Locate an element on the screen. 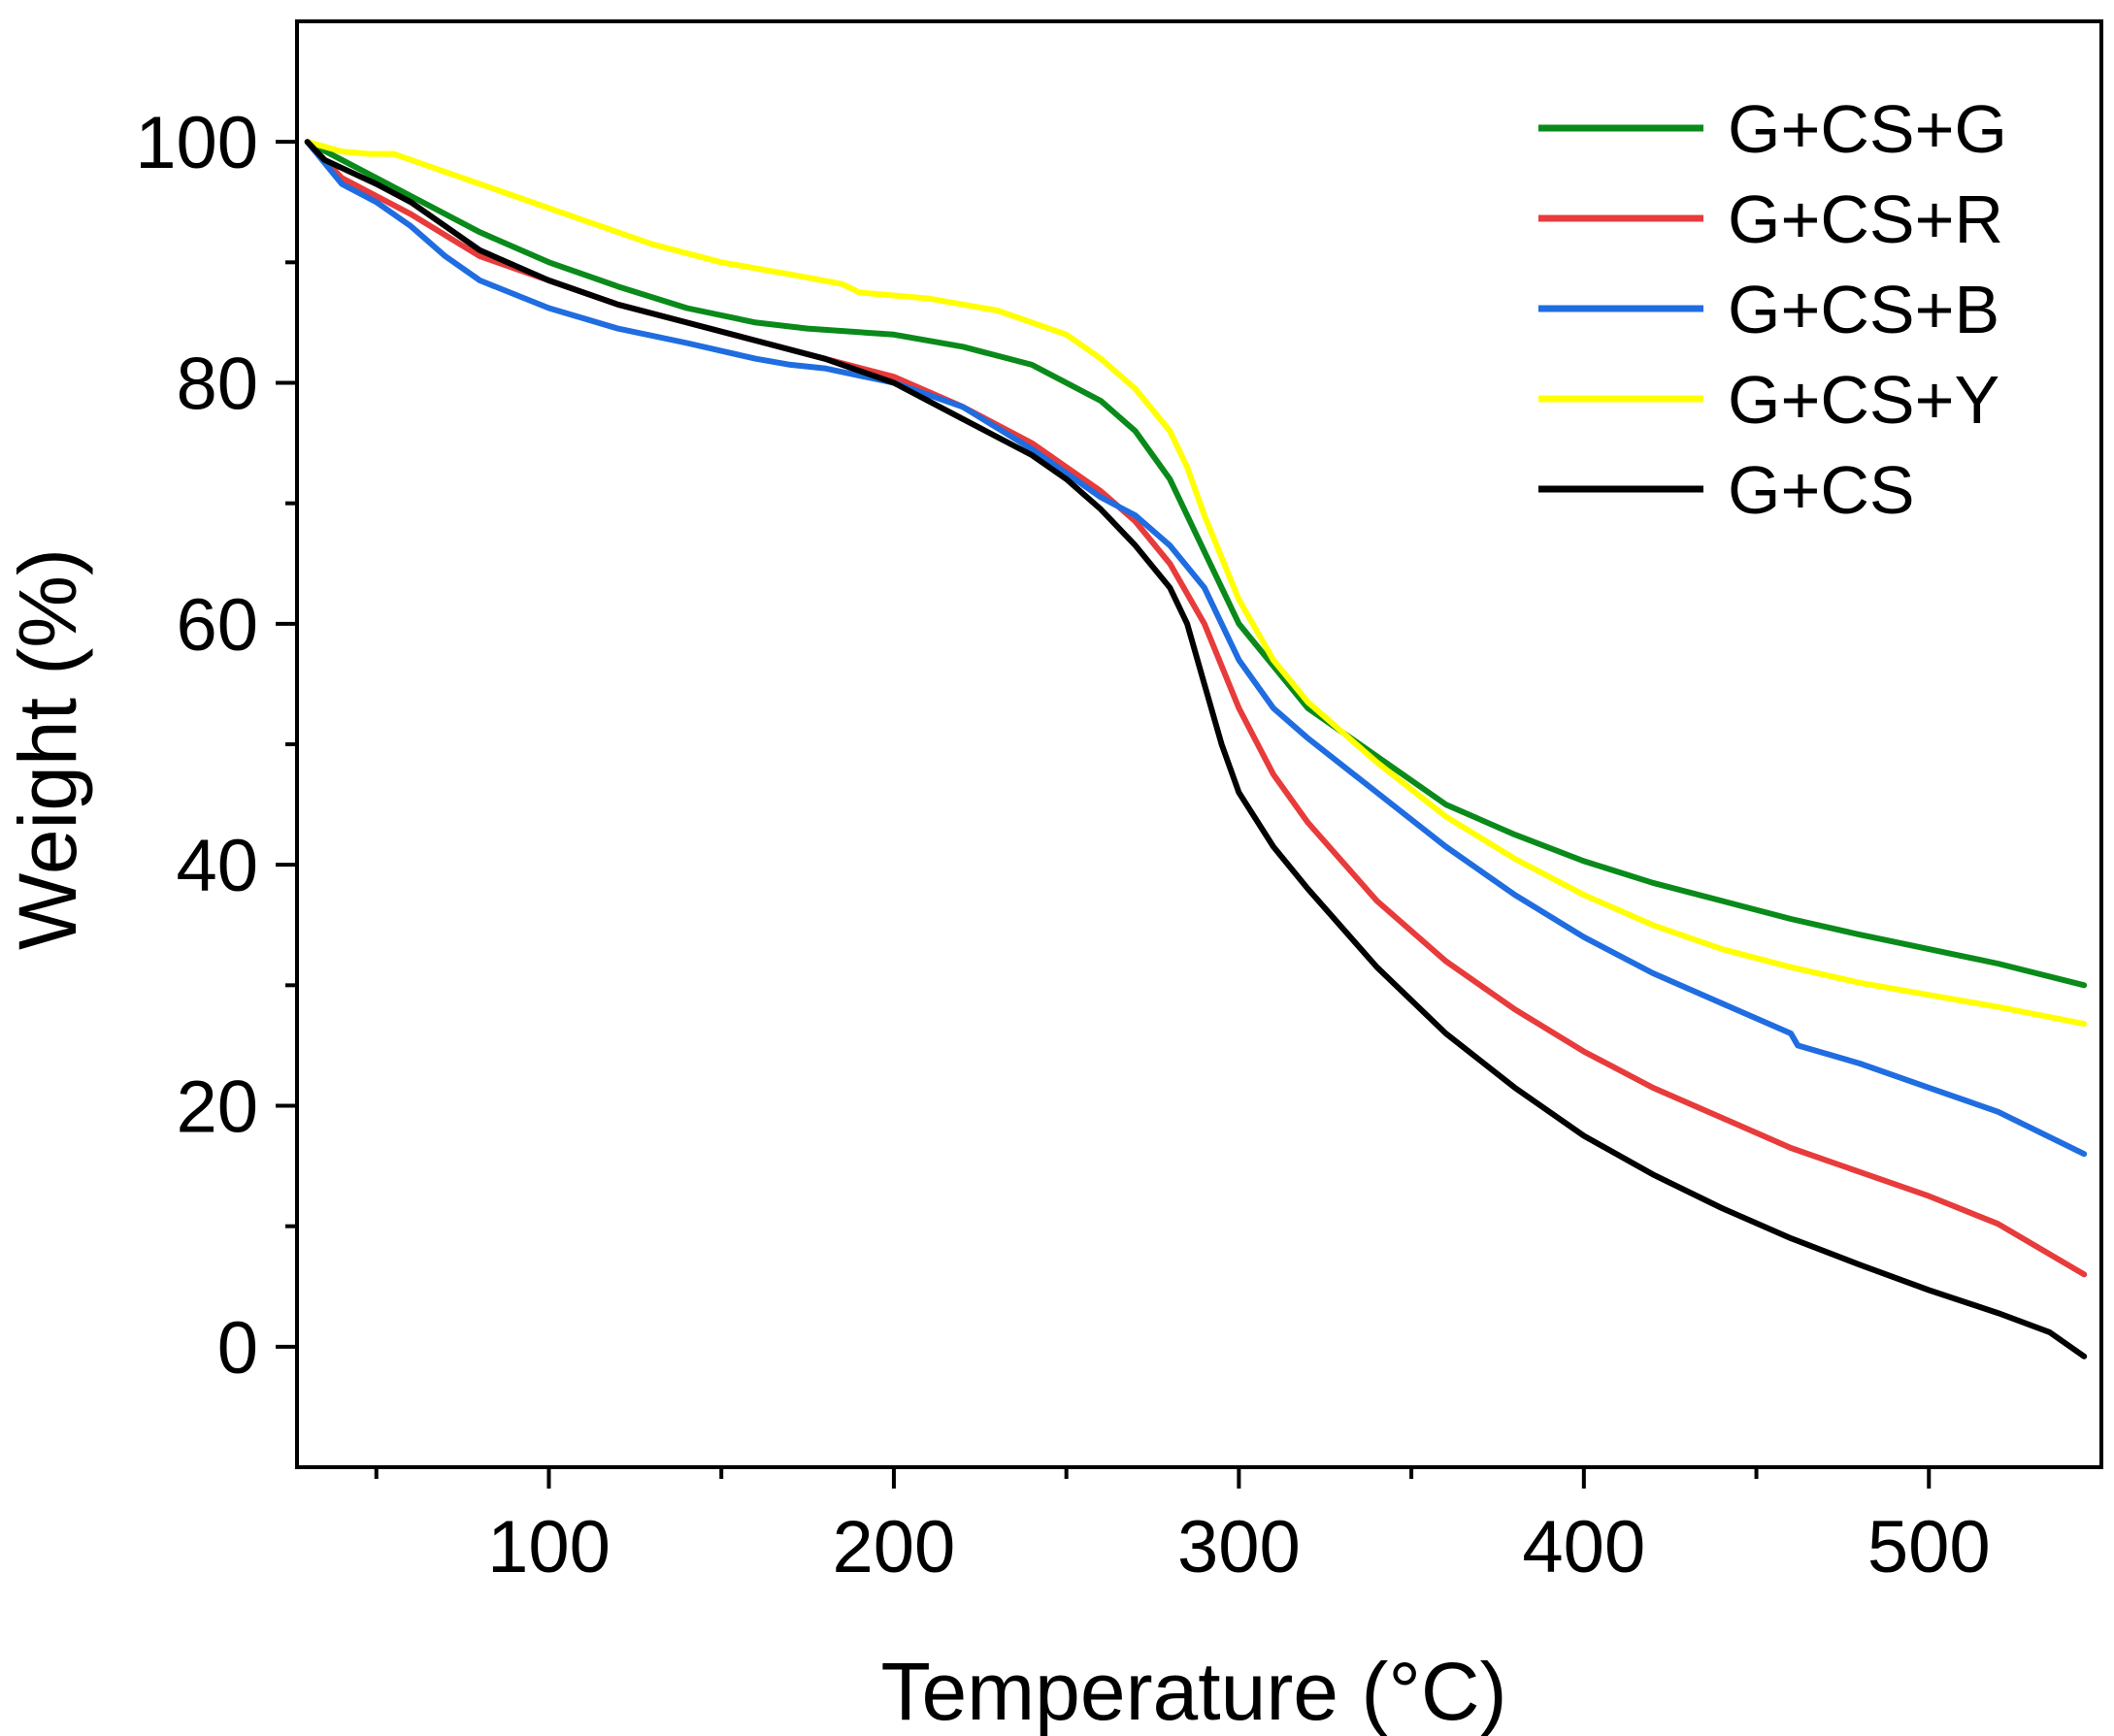 The image size is (2114, 1736). legend: G+CS+G G+CS+R G+CS+B G+CS+Y G+CS is located at coordinates (1772, 309).